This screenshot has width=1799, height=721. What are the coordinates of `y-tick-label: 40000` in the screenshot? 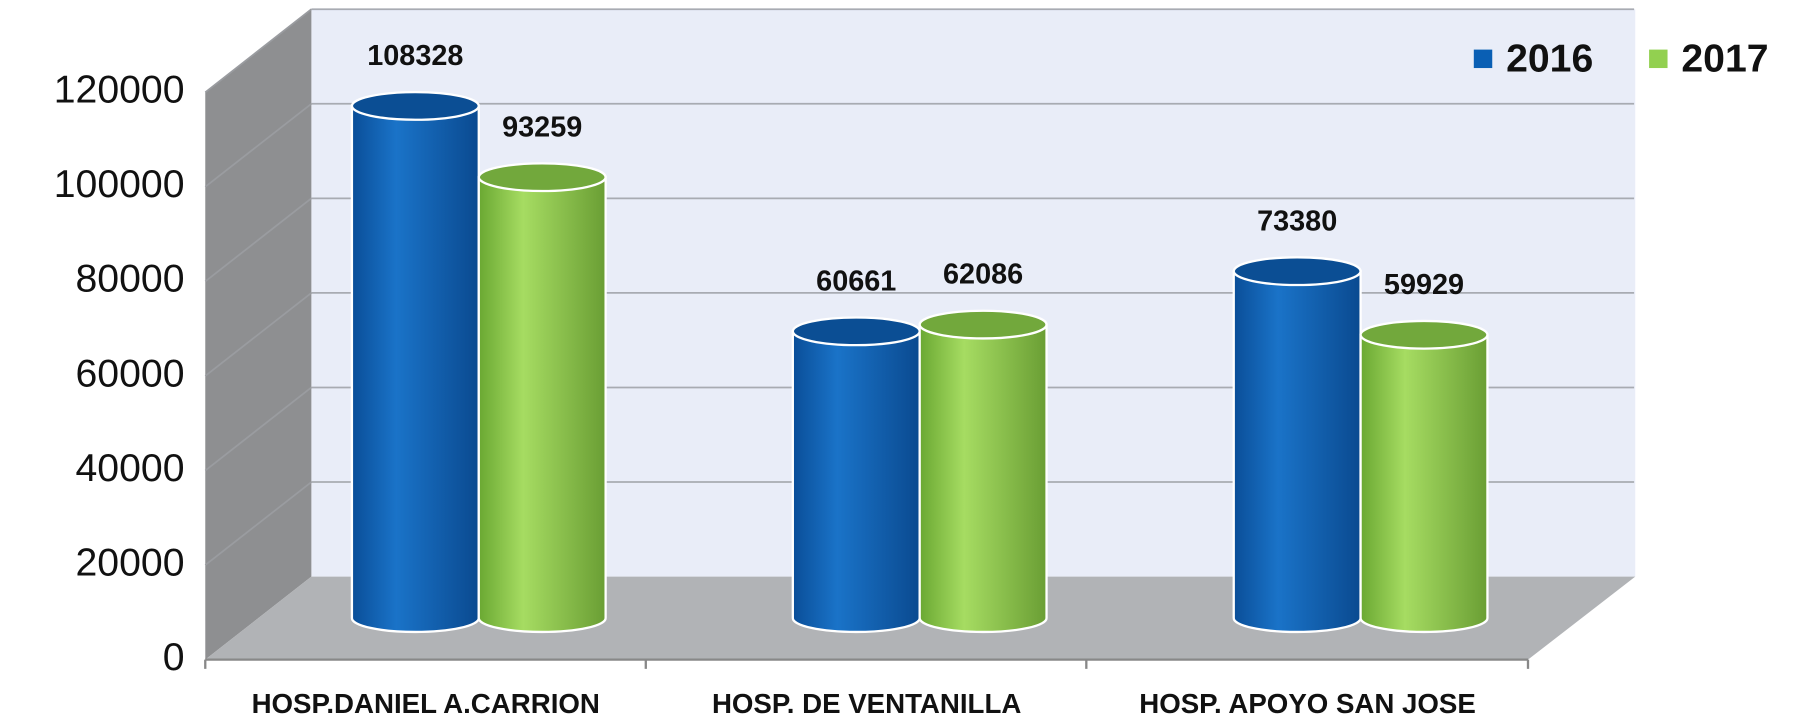 It's located at (130, 468).